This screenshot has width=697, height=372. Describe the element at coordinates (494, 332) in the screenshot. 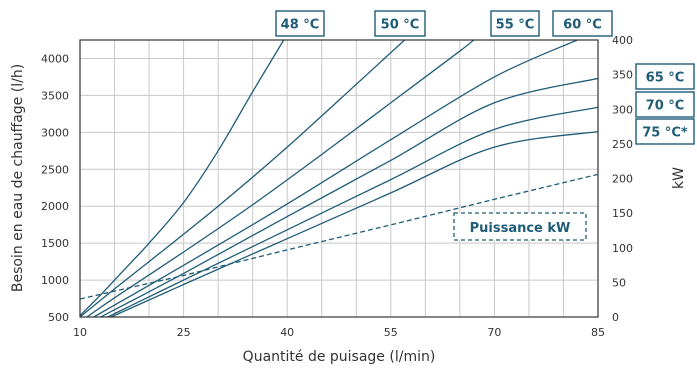

I see `x-tick-label: 70` at that location.